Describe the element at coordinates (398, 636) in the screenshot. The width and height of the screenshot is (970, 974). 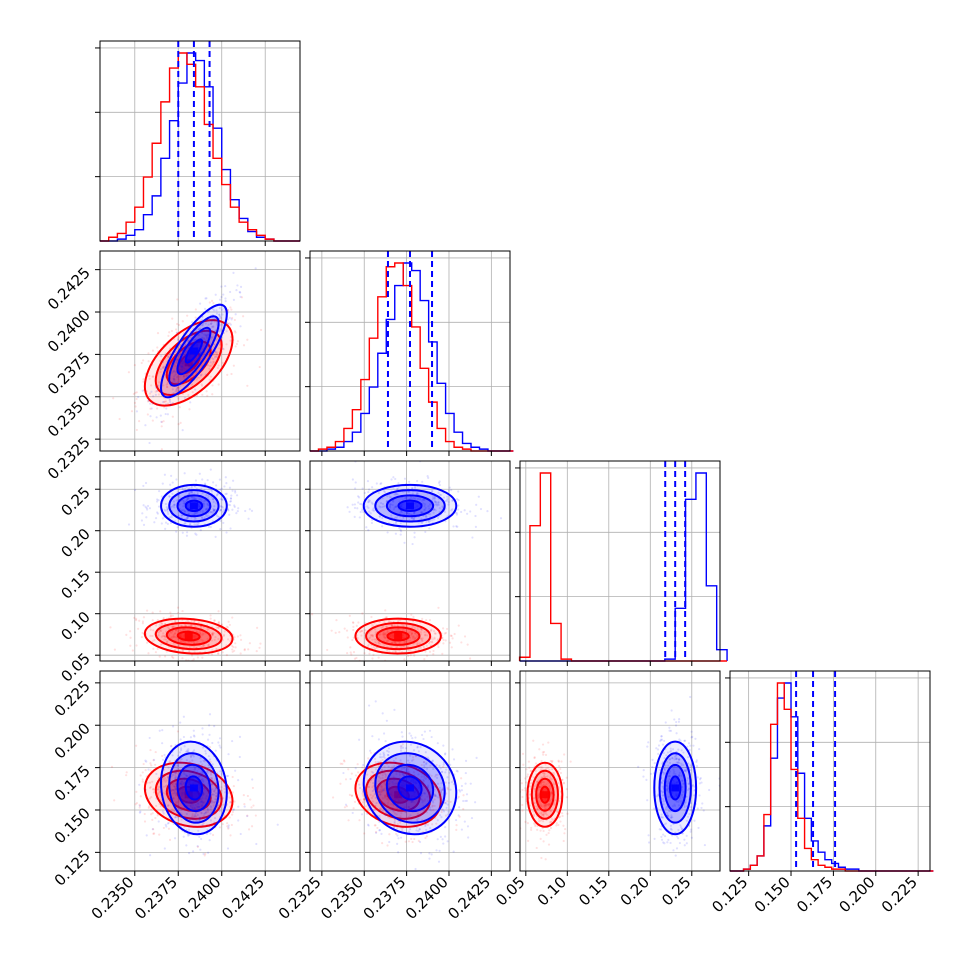
I see `density-peak-red` at that location.